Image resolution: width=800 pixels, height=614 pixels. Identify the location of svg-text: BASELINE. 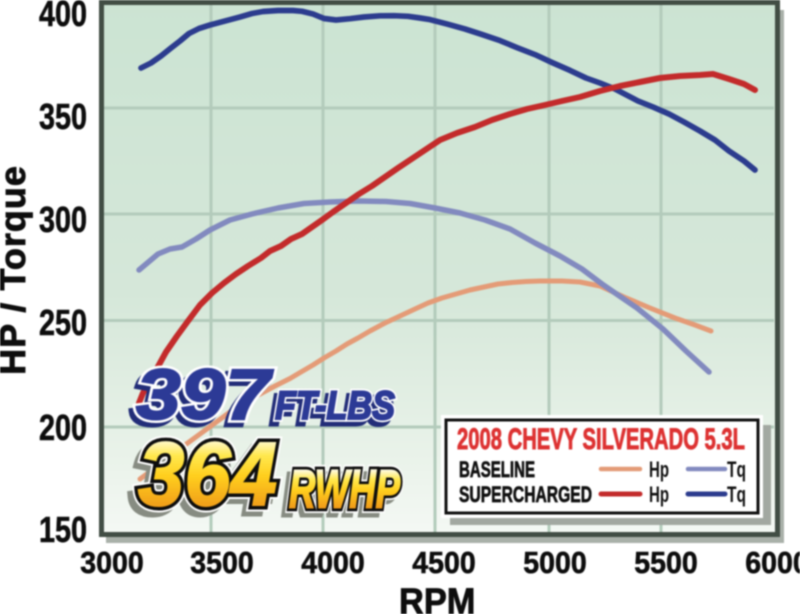
(497, 469).